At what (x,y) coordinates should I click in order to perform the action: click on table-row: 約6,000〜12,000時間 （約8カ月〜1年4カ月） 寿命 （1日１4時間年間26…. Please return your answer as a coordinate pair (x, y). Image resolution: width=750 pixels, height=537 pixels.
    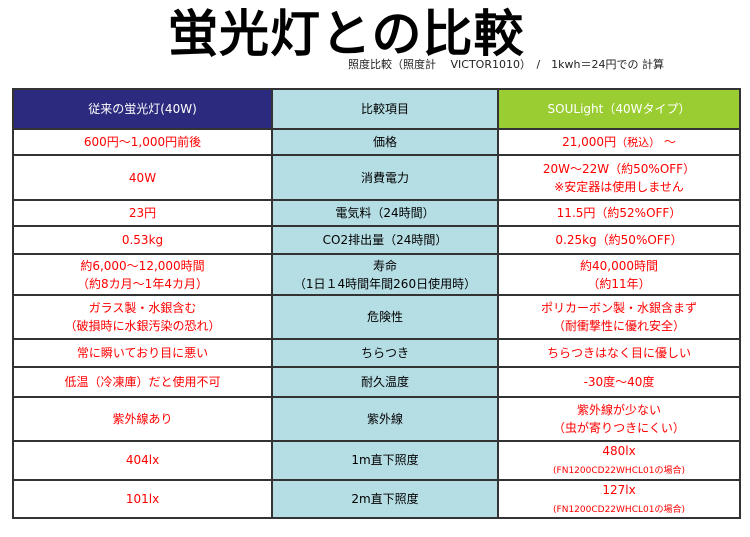
    Looking at the image, I should click on (376, 274).